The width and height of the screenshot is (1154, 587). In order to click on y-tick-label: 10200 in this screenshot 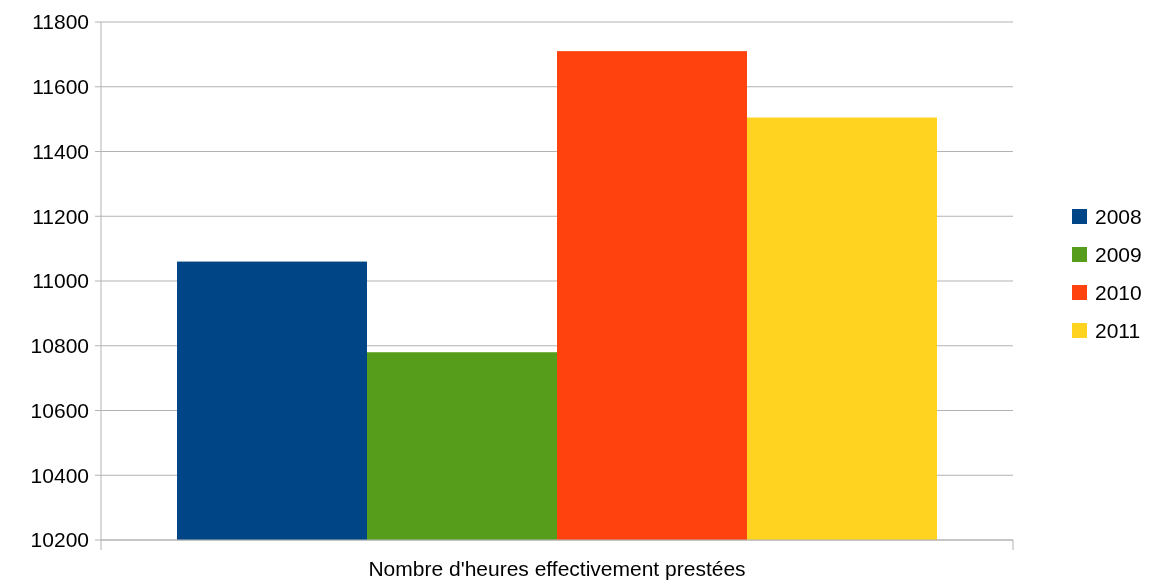, I will do `click(59, 540)`.